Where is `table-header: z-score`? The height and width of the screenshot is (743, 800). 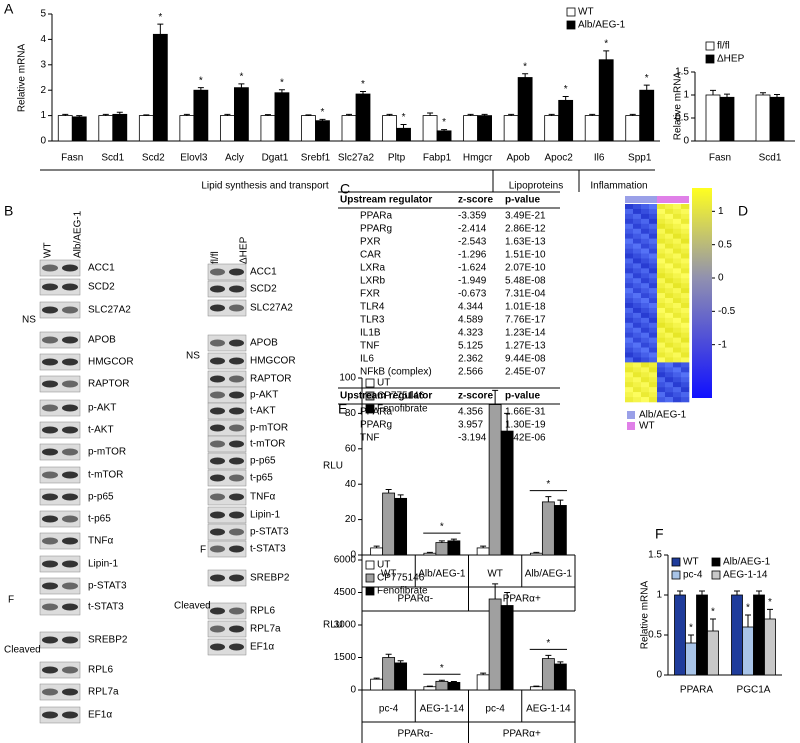
table-header: z-score is located at coordinates (475, 200).